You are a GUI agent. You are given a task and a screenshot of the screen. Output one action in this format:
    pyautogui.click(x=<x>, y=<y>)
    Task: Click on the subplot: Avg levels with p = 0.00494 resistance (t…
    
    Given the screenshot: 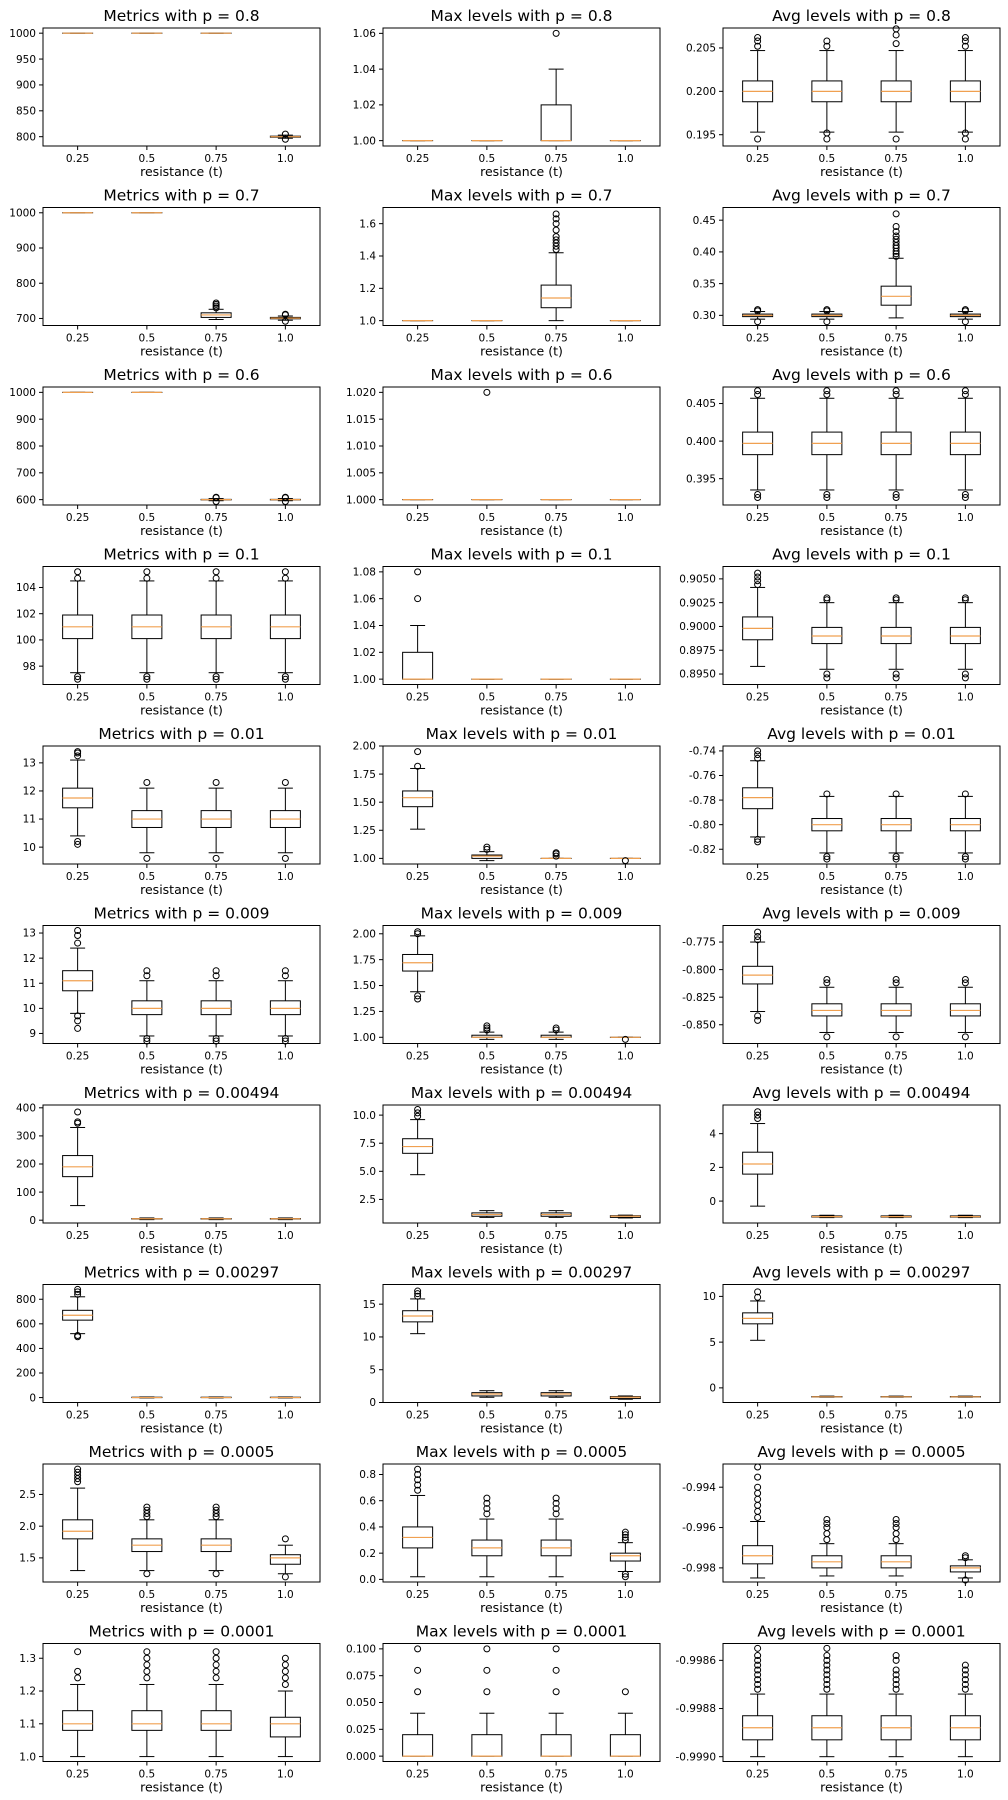 What is the action you would take?
    pyautogui.click(x=855, y=1170)
    